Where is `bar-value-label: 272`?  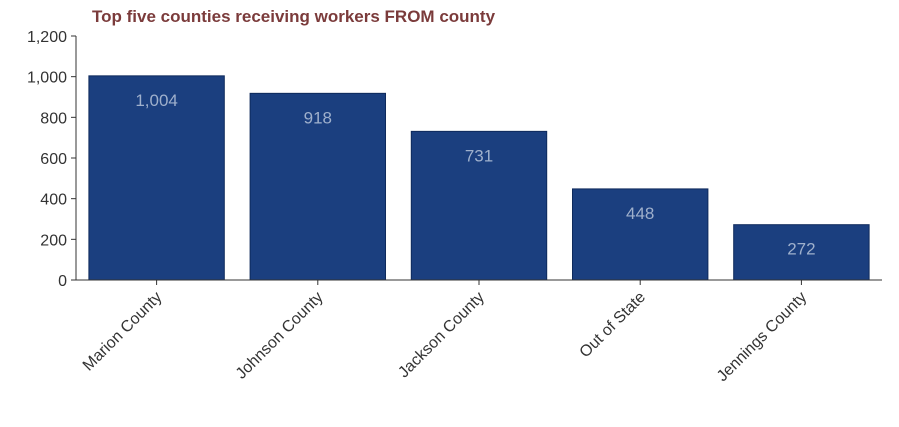
bar-value-label: 272 is located at coordinates (801, 249).